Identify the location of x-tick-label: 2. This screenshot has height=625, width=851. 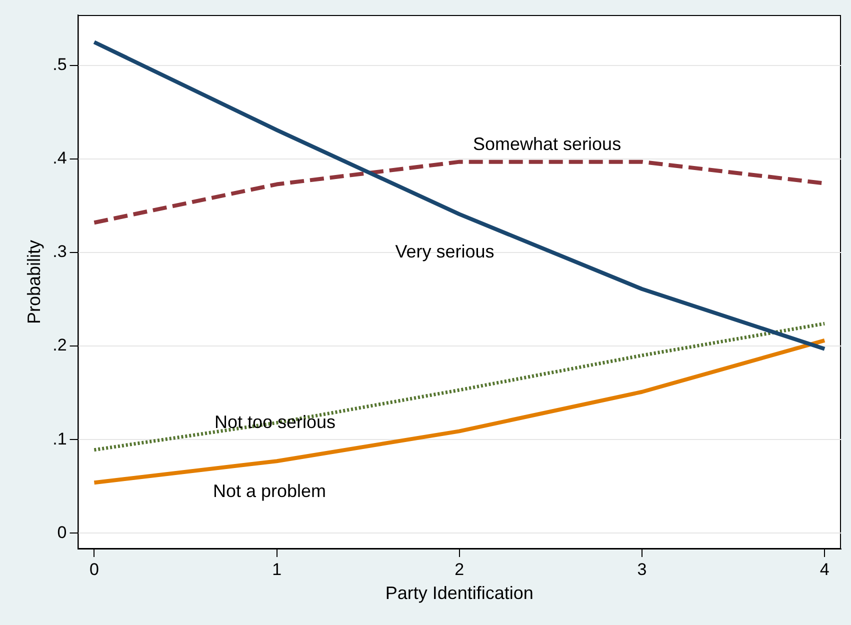
(459, 569).